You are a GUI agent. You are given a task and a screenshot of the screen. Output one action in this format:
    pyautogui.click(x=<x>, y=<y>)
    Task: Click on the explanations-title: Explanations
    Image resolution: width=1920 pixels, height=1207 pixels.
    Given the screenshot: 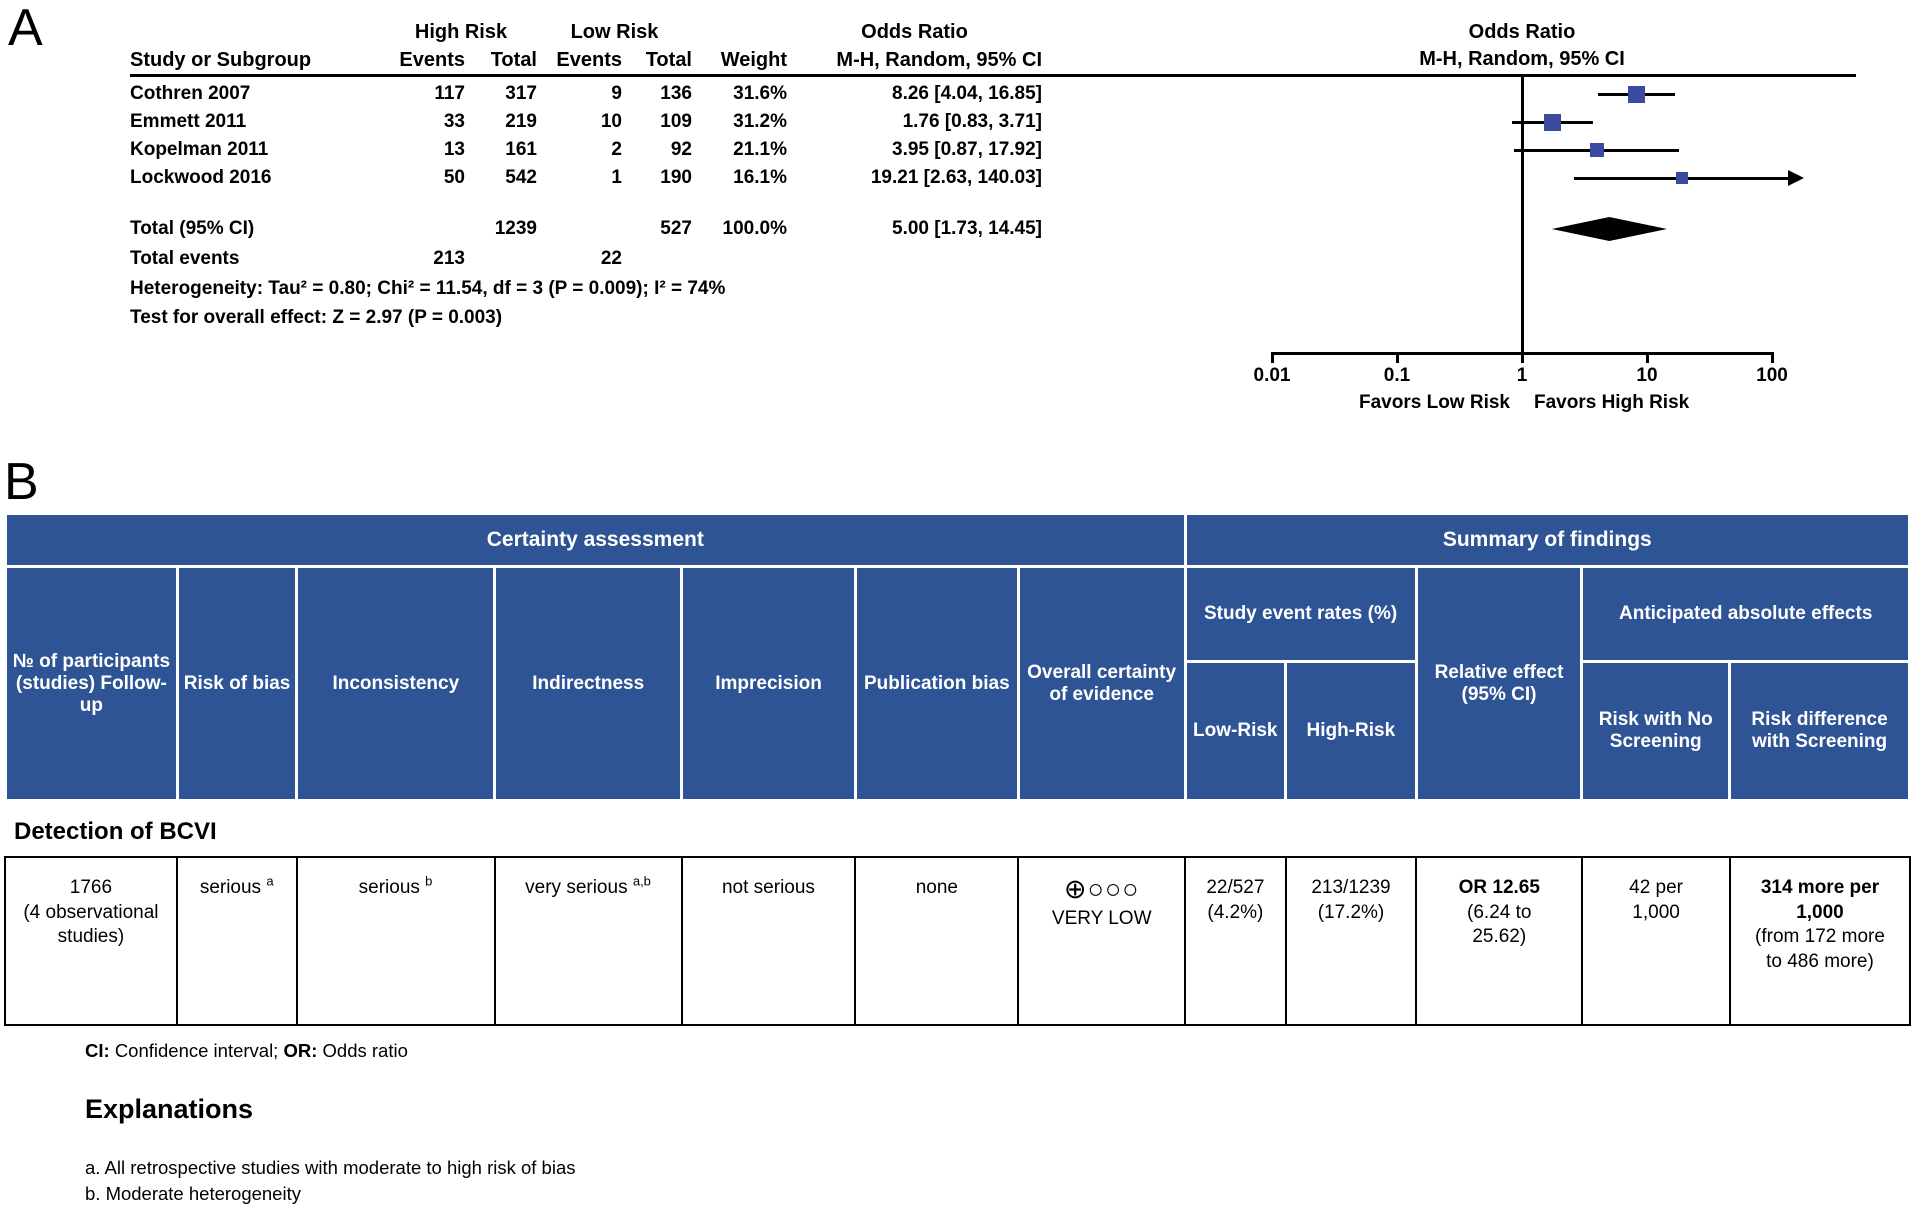 What is the action you would take?
    pyautogui.click(x=169, y=1109)
    